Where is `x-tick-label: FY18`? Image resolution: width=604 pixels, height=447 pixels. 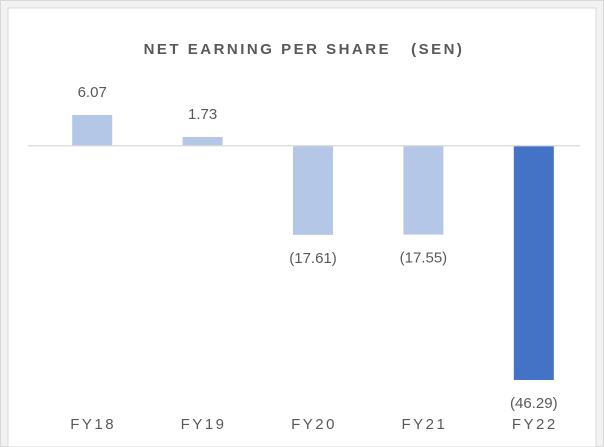
x-tick-label: FY18 is located at coordinates (93, 424).